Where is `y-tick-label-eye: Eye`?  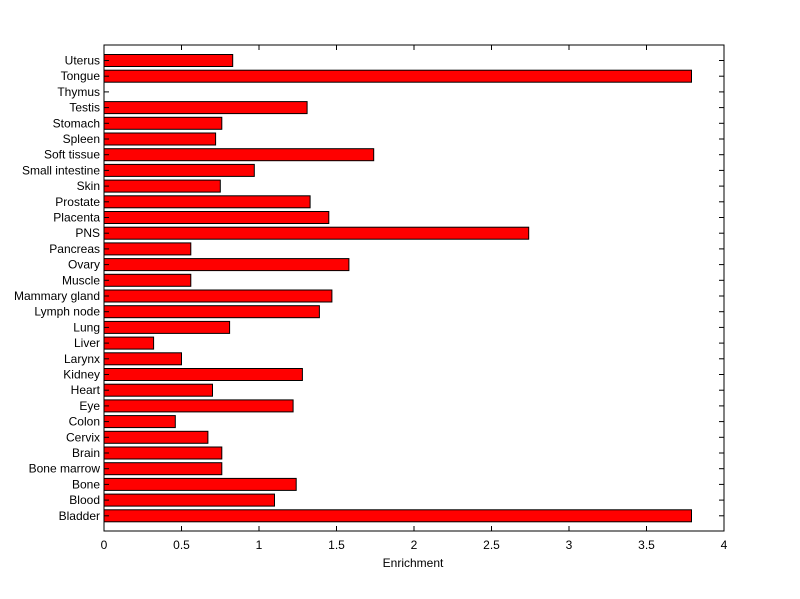
y-tick-label-eye: Eye is located at coordinates (89, 406).